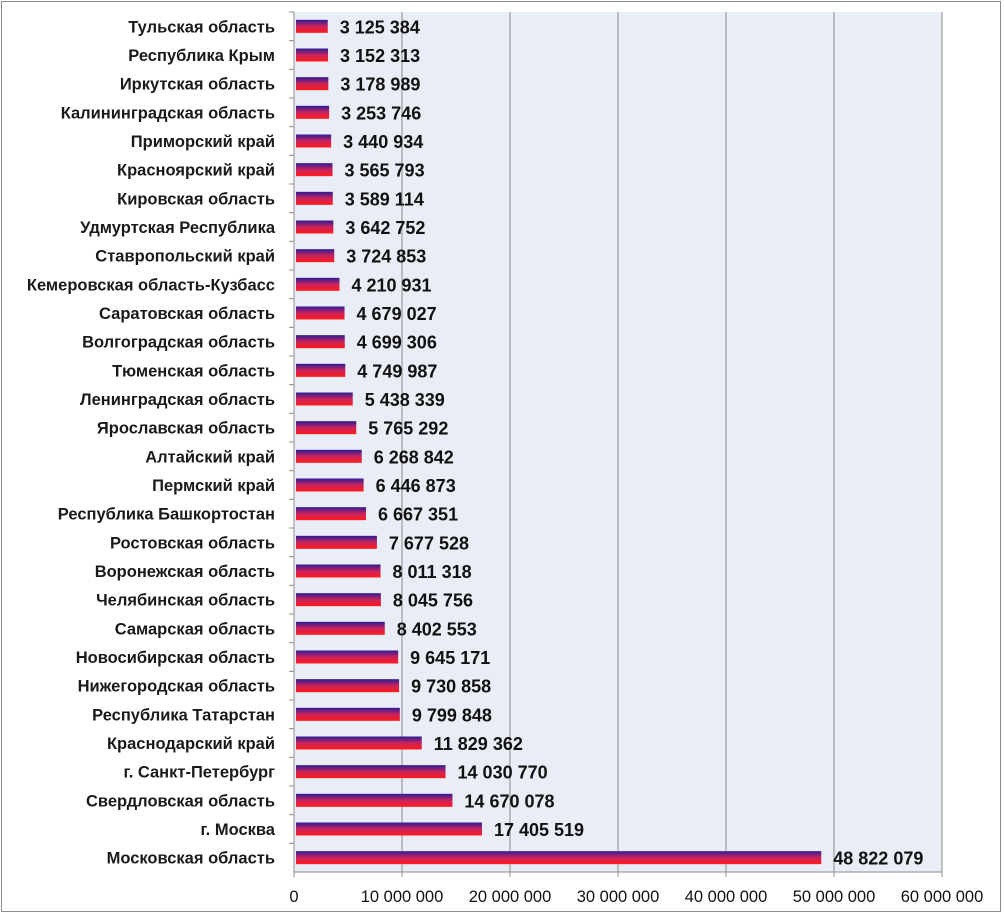 This screenshot has width=1004, height=915. Describe the element at coordinates (509, 801) in the screenshot. I see `data-label: 14 670 078` at that location.